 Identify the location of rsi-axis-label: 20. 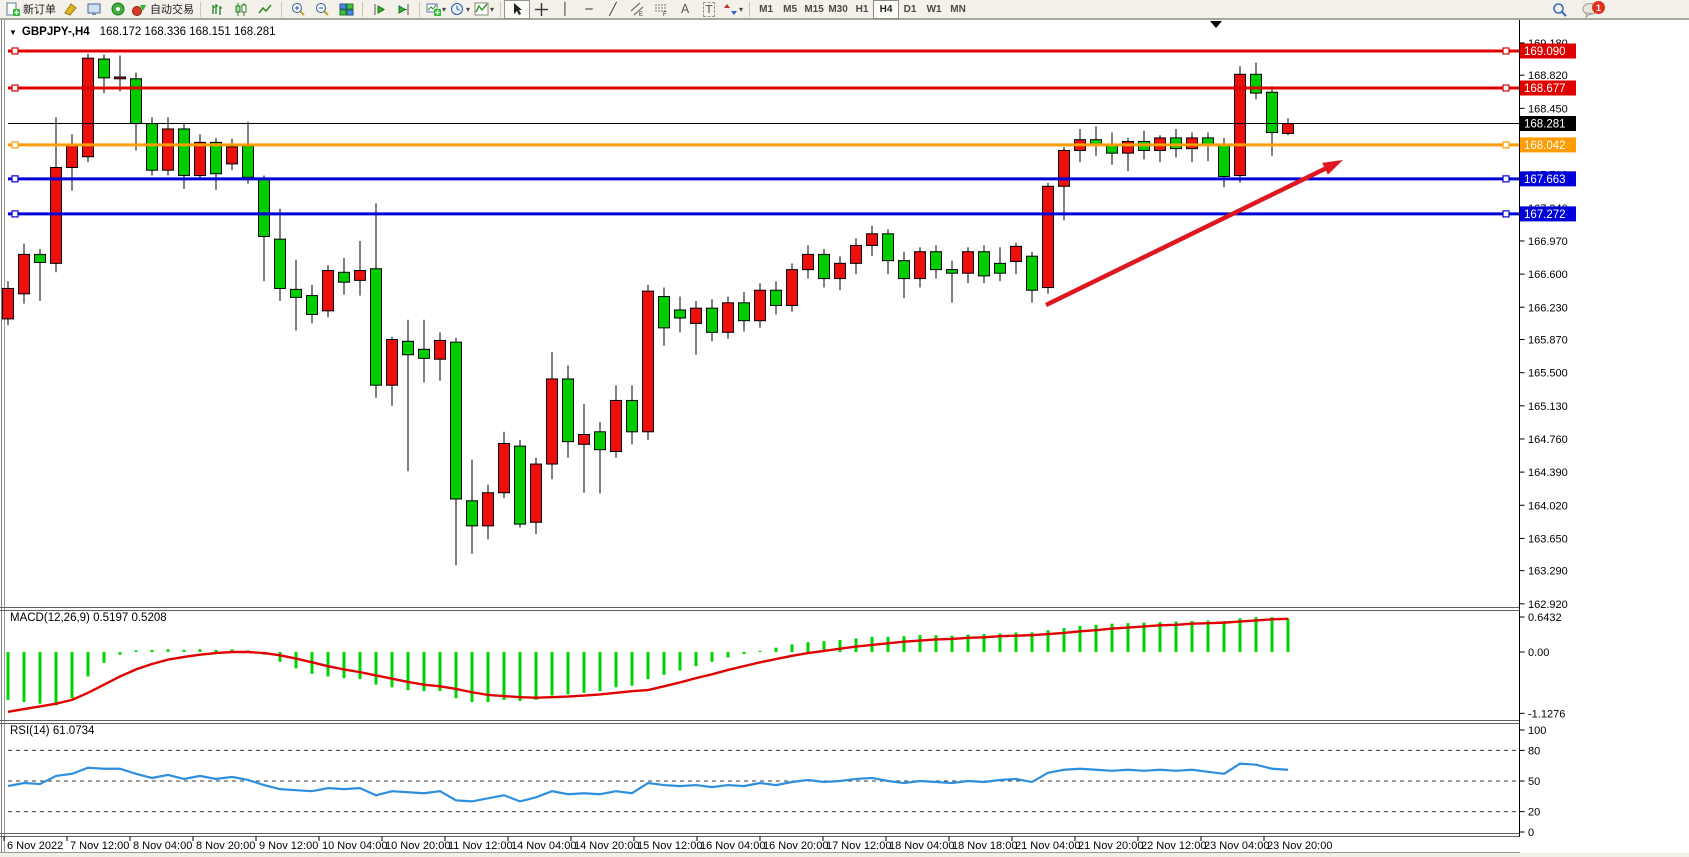
(1534, 813).